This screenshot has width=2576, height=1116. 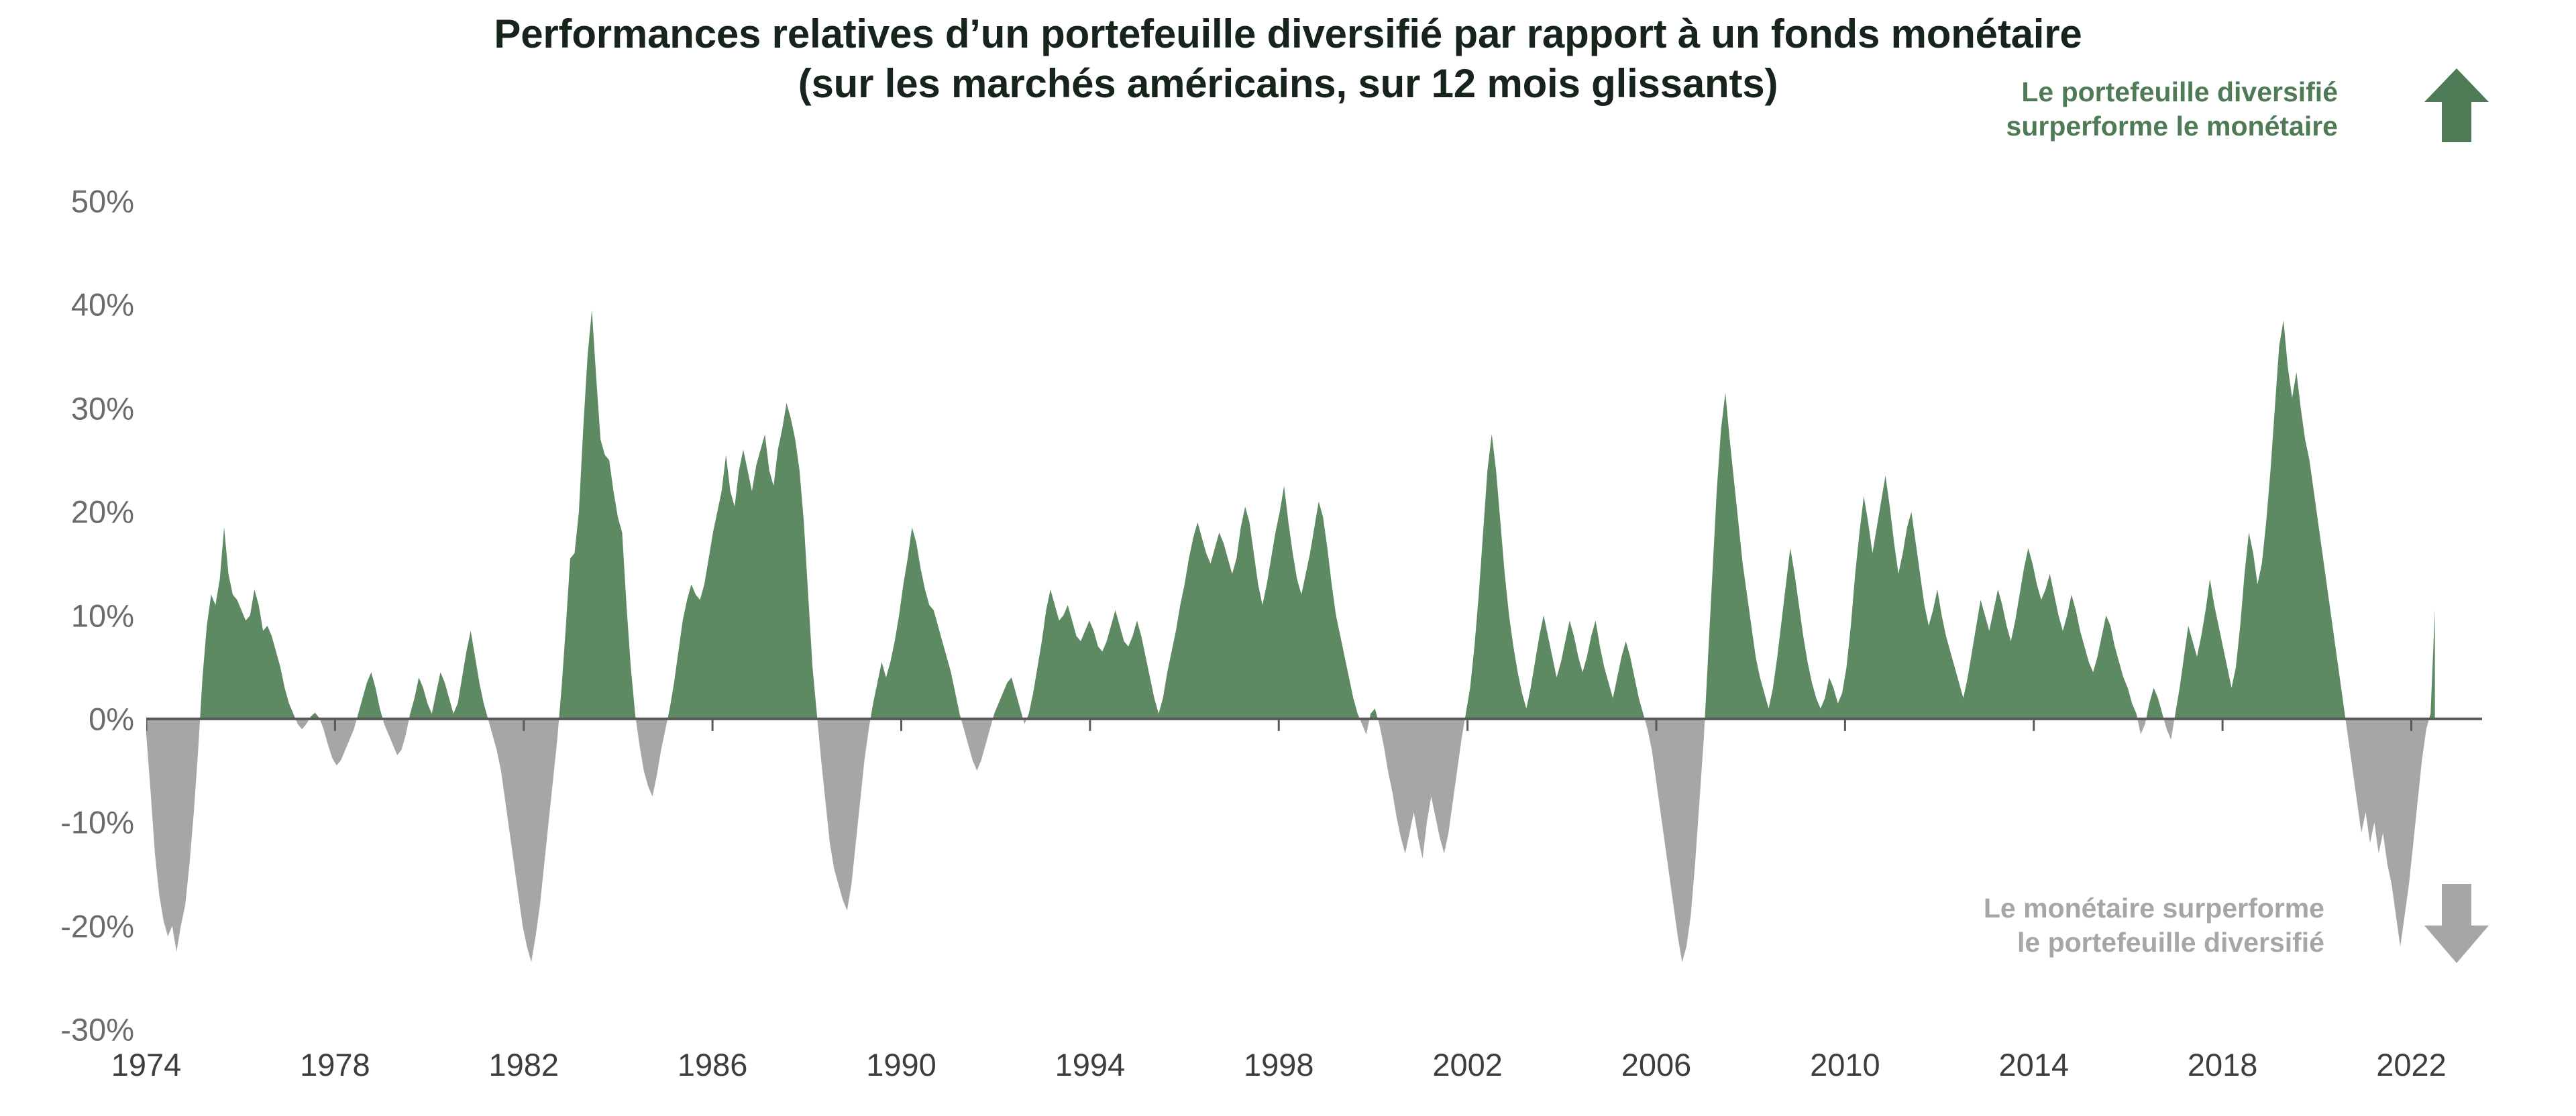 I want to click on x-tick-label: 1974, so click(x=146, y=1064).